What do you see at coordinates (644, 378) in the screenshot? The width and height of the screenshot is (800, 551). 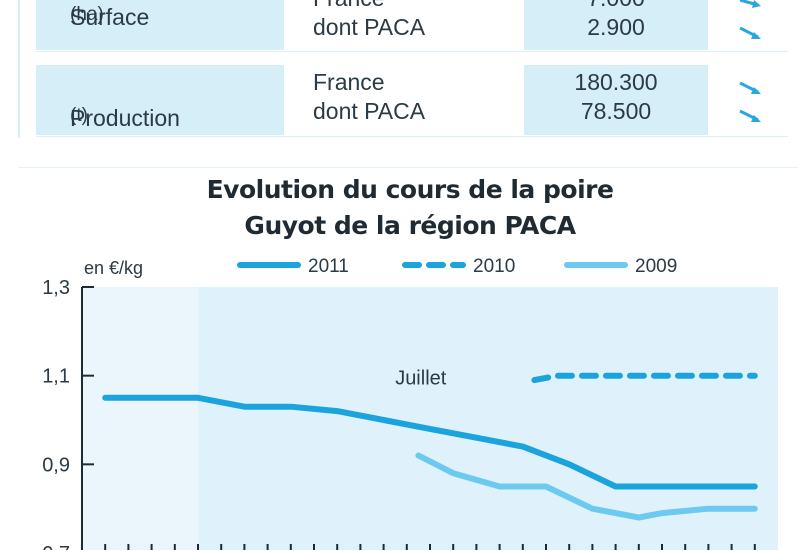 I see `series-line-2010` at bounding box center [644, 378].